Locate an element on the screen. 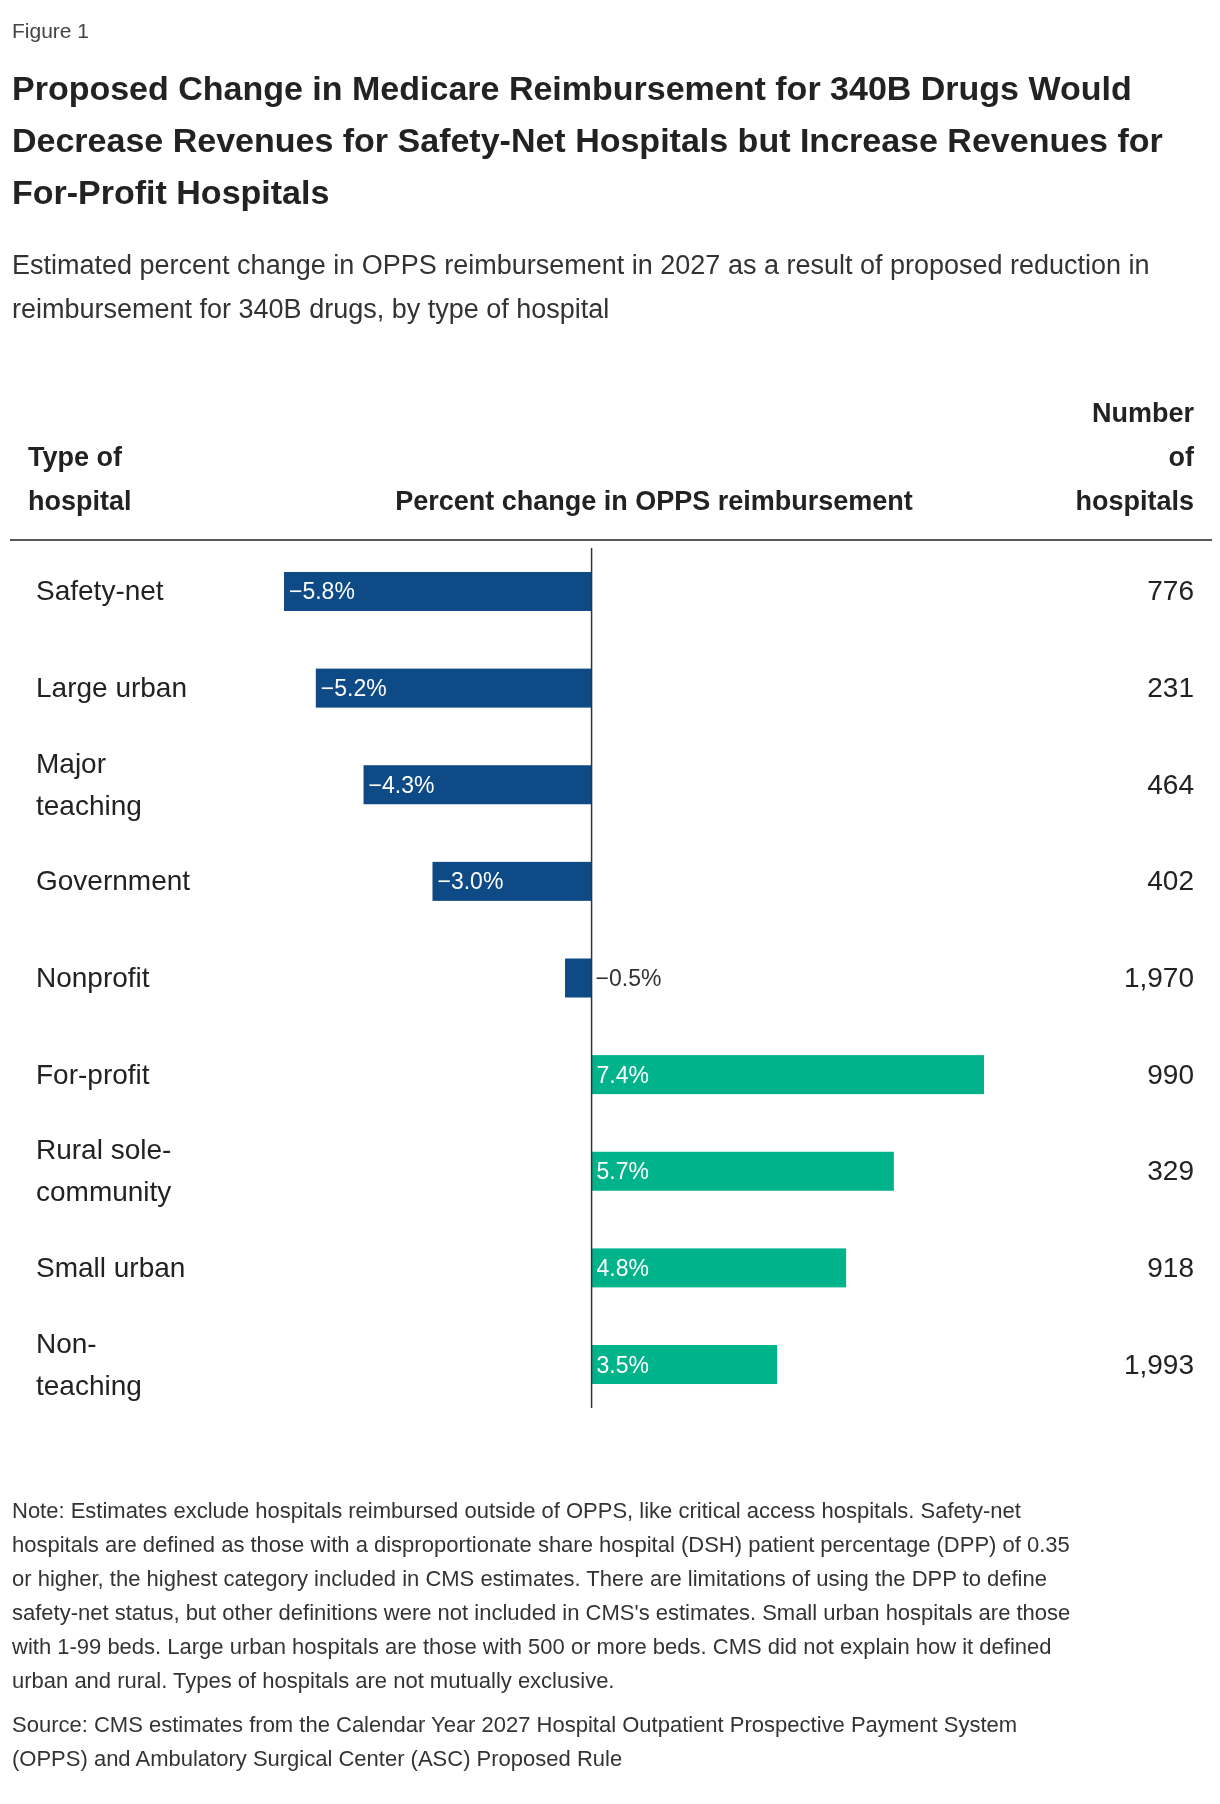 This screenshot has height=1804, width=1220. y-tick-label: Nonprofit is located at coordinates (93, 977).